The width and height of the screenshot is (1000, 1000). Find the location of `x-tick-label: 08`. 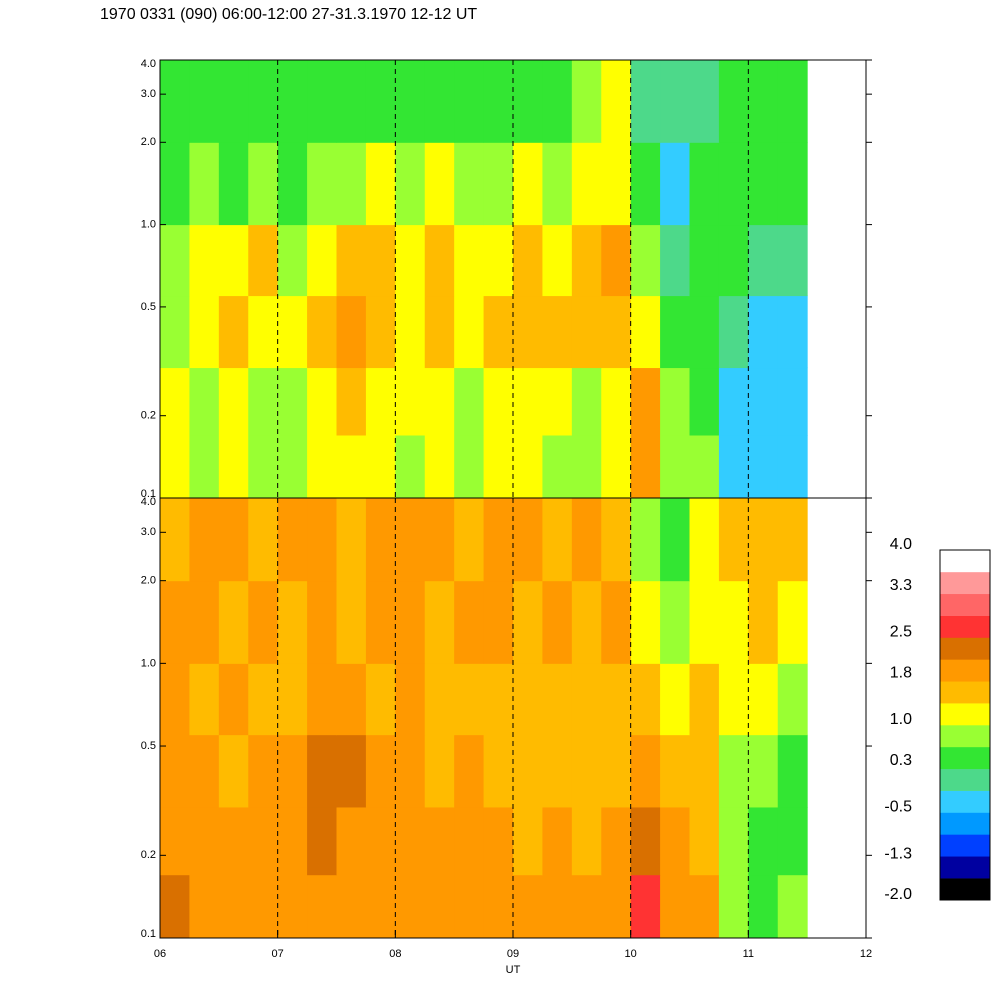

x-tick-label: 08 is located at coordinates (395, 954).